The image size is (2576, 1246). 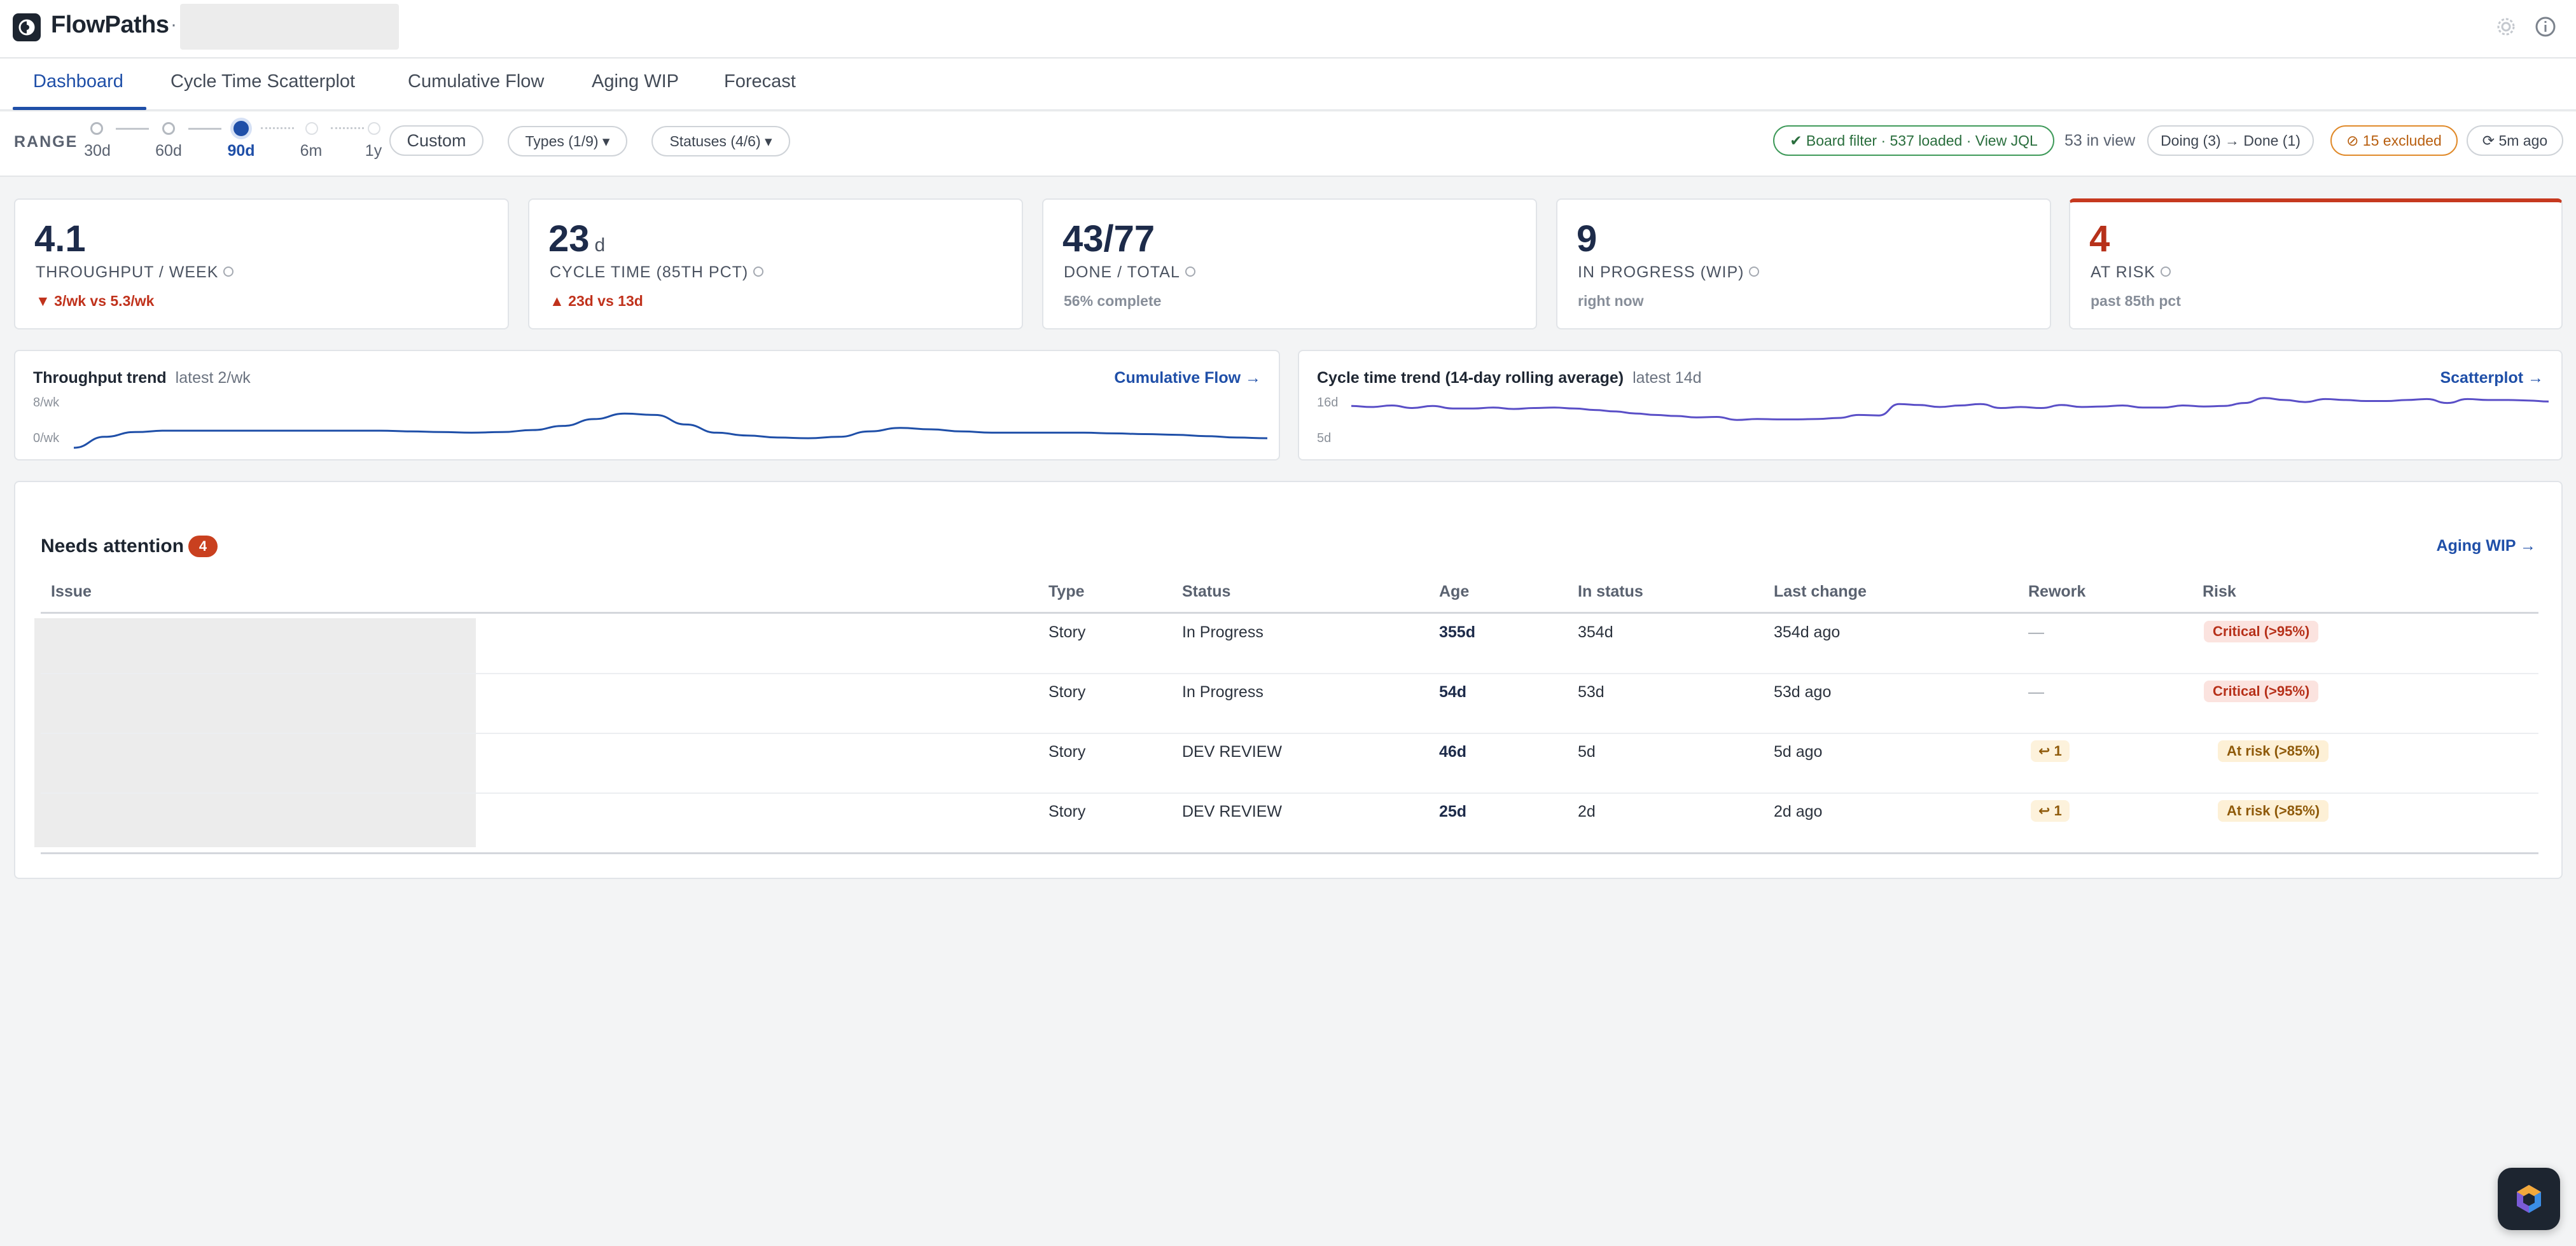 What do you see at coordinates (437, 140) in the screenshot?
I see `custom-range-button: Custom` at bounding box center [437, 140].